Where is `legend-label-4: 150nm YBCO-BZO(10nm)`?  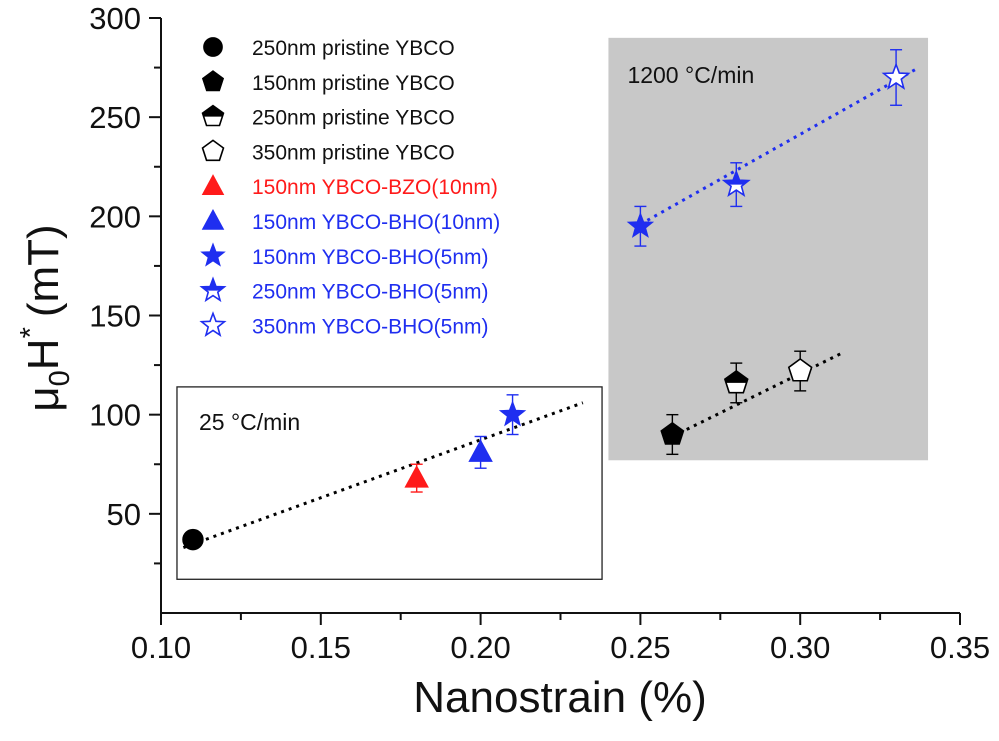
legend-label-4: 150nm YBCO-BZO(10nm) is located at coordinates (375, 187).